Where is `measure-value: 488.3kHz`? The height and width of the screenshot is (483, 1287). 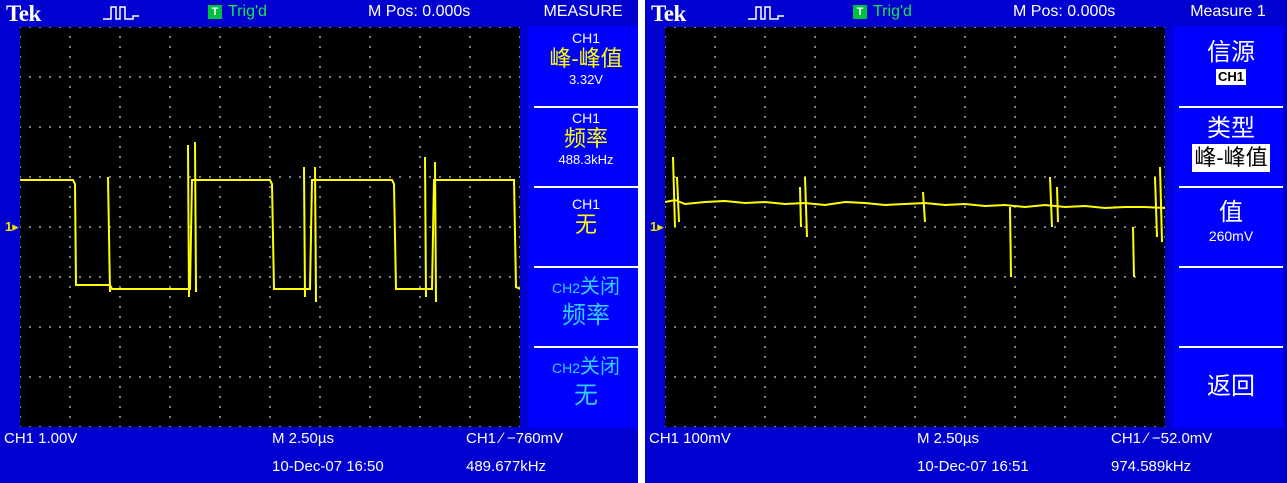 measure-value: 488.3kHz is located at coordinates (586, 159).